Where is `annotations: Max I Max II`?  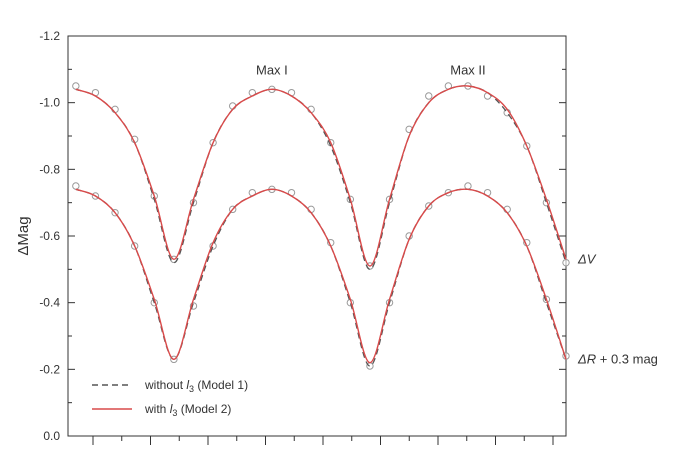 annotations: Max I Max II is located at coordinates (371, 69).